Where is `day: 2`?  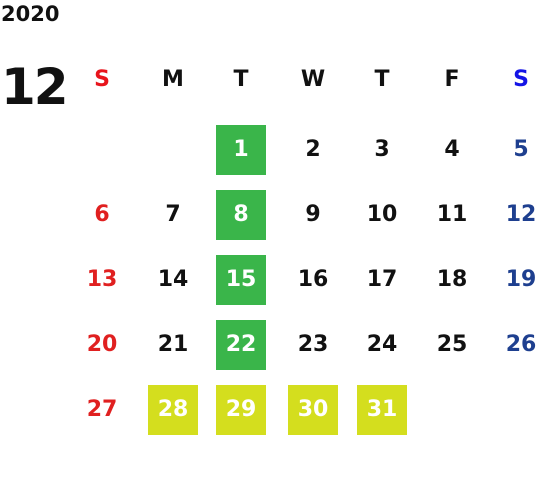 day: 2 is located at coordinates (313, 149).